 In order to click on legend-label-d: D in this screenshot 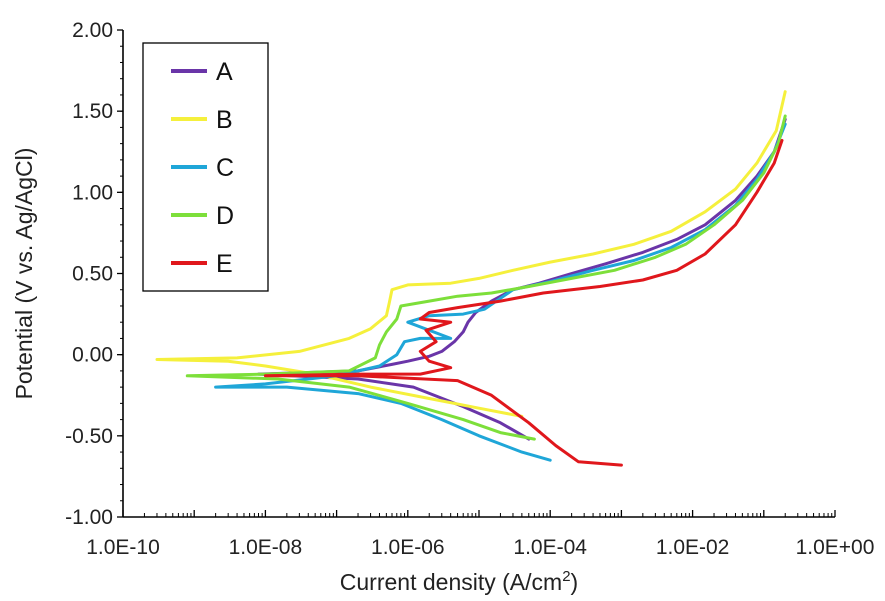, I will do `click(225, 216)`.